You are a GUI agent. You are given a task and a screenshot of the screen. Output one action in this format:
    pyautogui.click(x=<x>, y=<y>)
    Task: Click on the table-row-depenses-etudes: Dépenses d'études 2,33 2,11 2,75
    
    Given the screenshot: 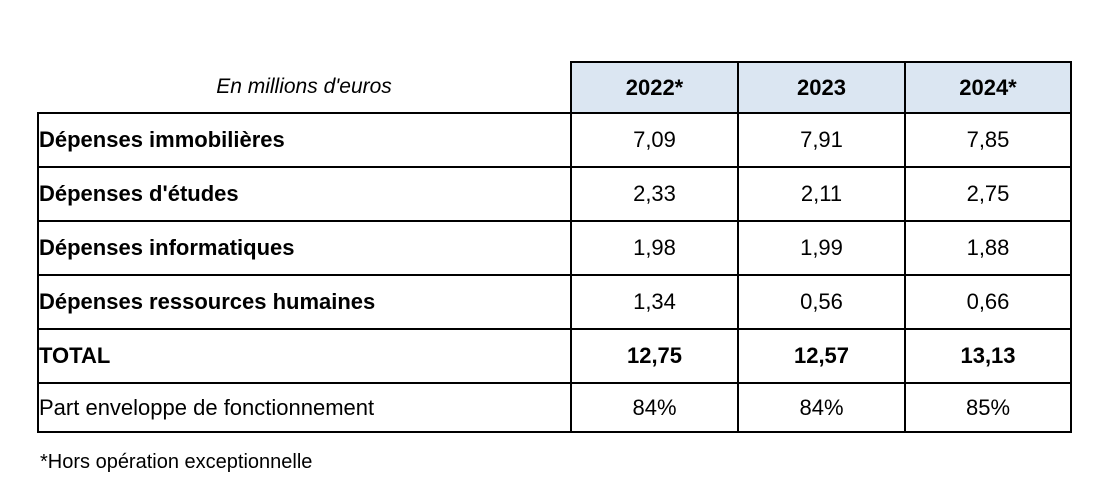 What is the action you would take?
    pyautogui.click(x=554, y=194)
    